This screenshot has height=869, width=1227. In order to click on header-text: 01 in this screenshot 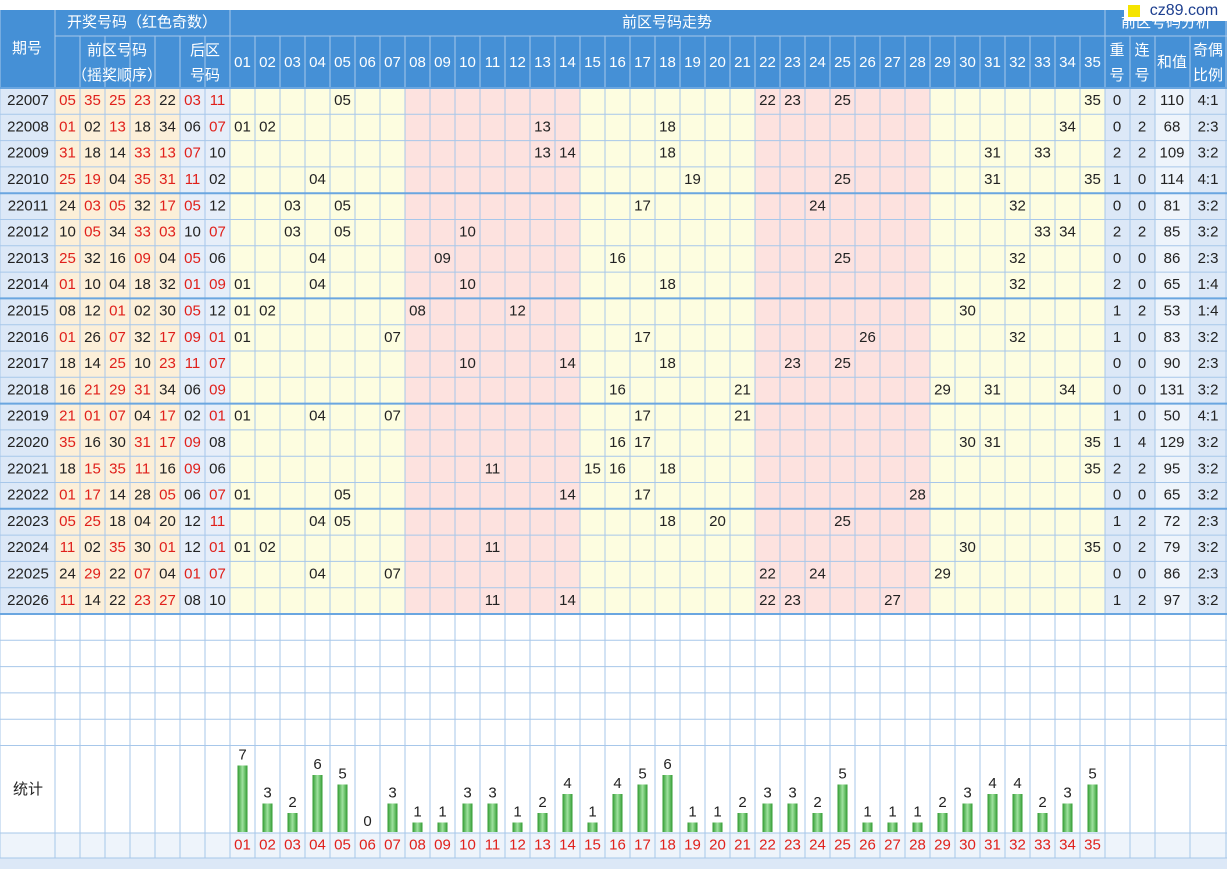, I will do `click(242, 62)`.